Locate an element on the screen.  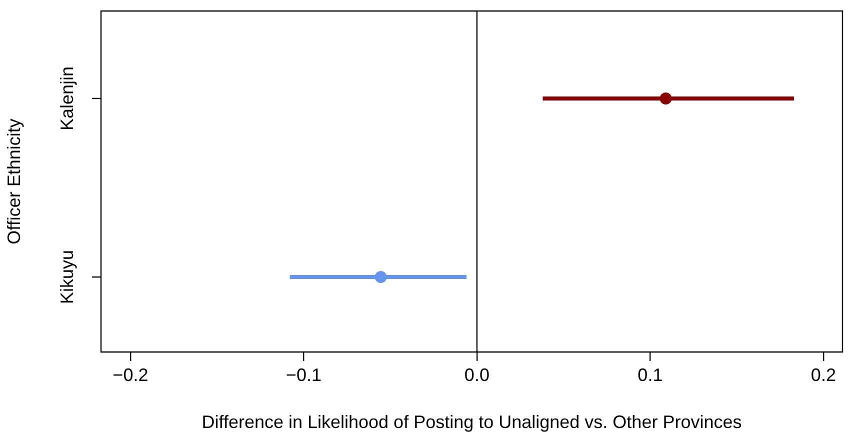
x-tick-label: 0.2 is located at coordinates (823, 374).